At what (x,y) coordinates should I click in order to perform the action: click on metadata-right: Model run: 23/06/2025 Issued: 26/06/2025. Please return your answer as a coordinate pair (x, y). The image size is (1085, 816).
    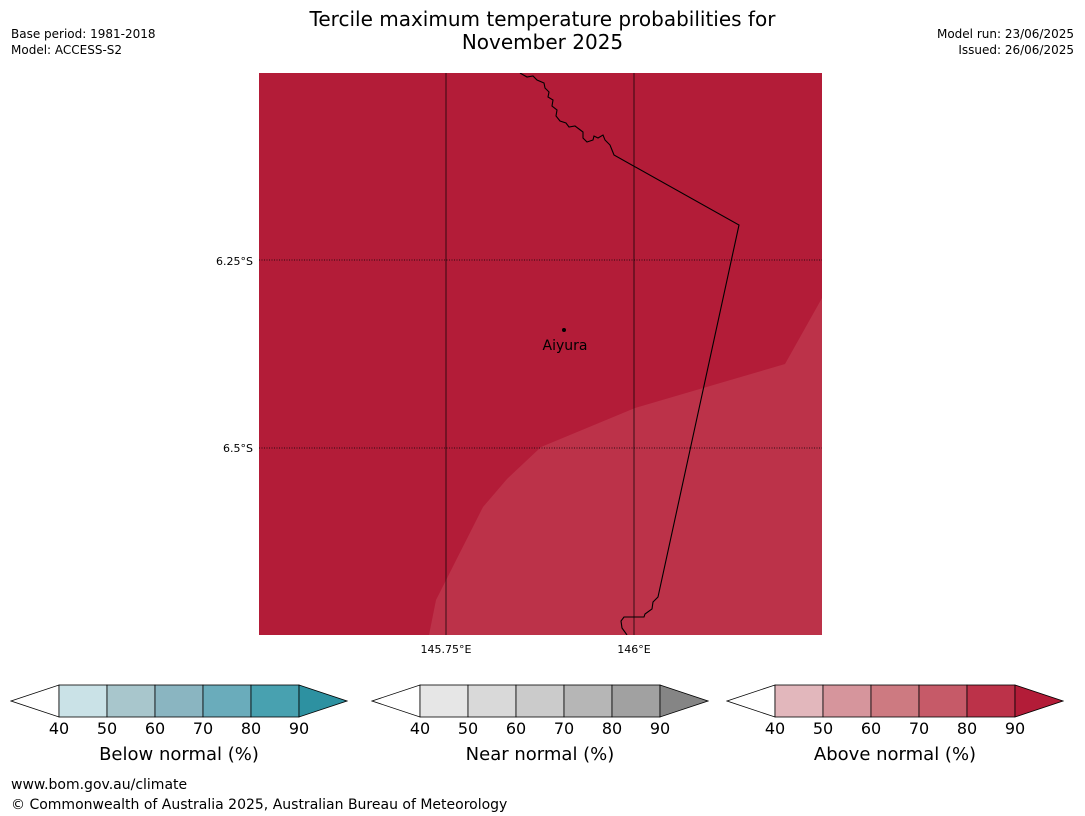
    Looking at the image, I should click on (1005, 42).